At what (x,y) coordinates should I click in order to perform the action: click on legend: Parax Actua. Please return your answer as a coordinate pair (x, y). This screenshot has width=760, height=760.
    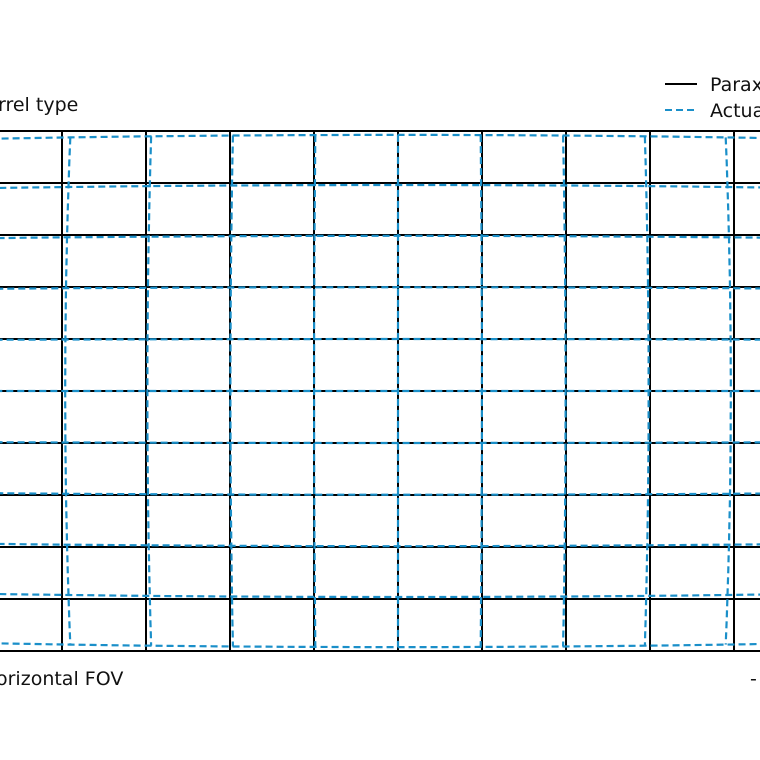
    Looking at the image, I should click on (712, 98).